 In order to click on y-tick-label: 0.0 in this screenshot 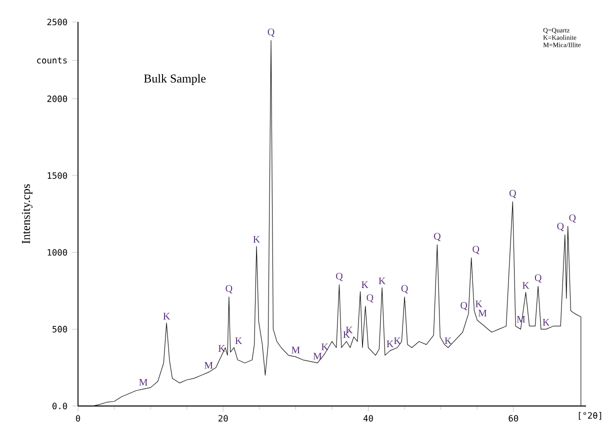, I will do `click(60, 406)`.